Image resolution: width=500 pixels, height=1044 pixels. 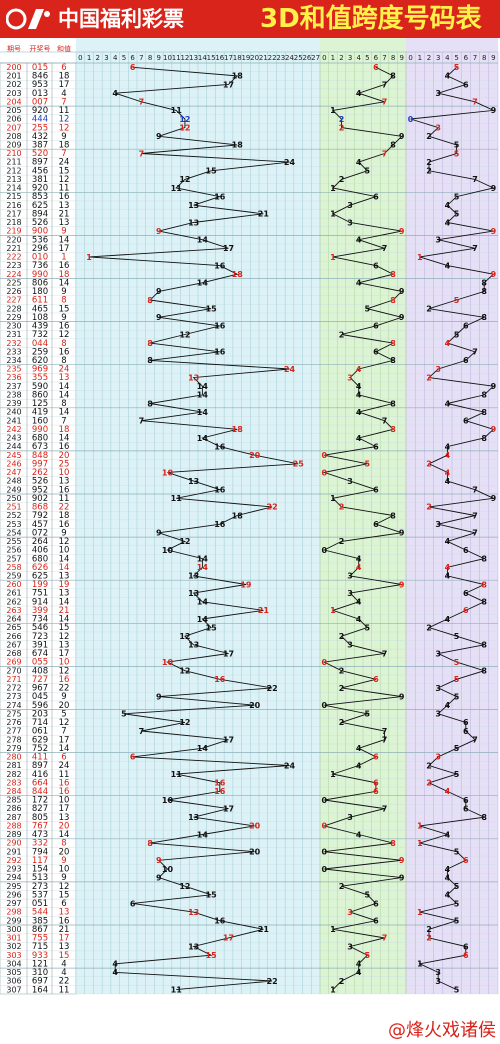 What do you see at coordinates (40, 344) in the screenshot?
I see `number-cell: 044` at bounding box center [40, 344].